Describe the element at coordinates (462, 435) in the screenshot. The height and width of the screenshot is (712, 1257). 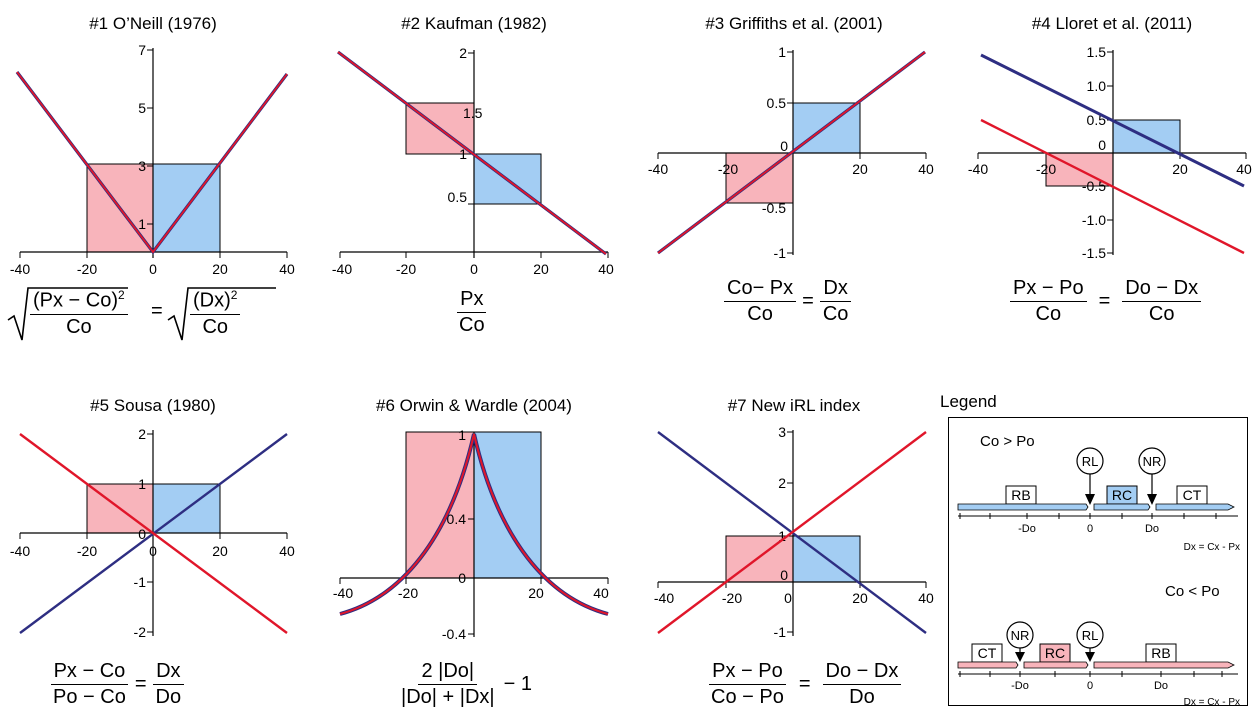
I see `panel-6-ytick: 1` at that location.